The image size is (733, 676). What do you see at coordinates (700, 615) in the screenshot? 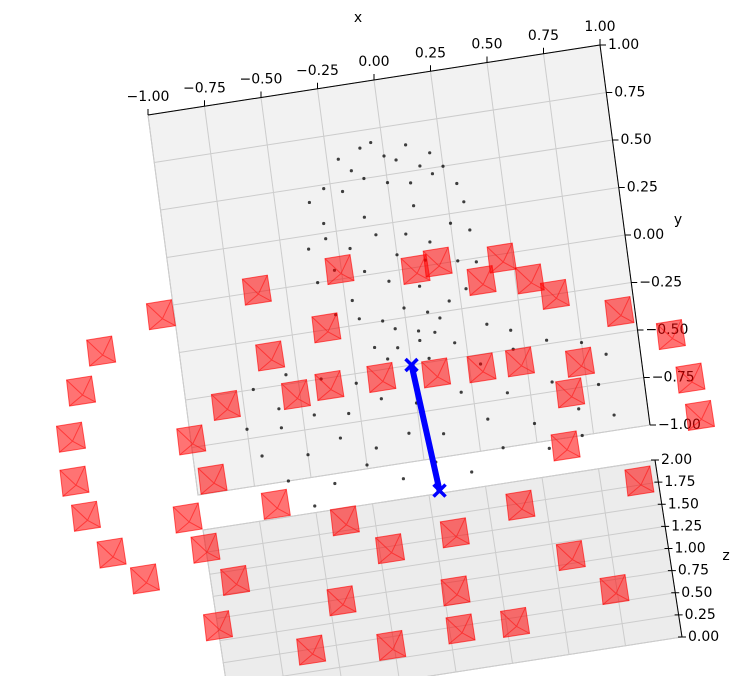
I see `z-tick-label: 0.25` at bounding box center [700, 615].